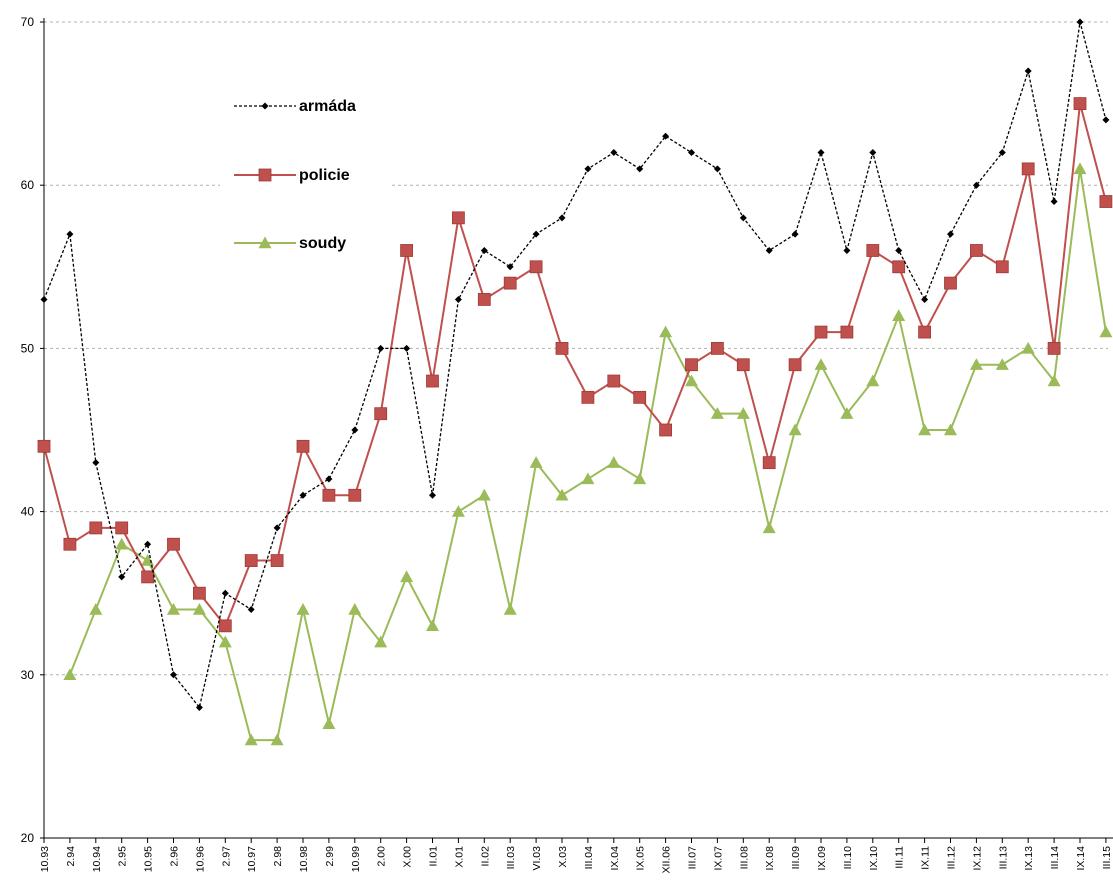 This screenshot has height=887, width=1113. I want to click on x-tick-label: III.07, so click(693, 858).